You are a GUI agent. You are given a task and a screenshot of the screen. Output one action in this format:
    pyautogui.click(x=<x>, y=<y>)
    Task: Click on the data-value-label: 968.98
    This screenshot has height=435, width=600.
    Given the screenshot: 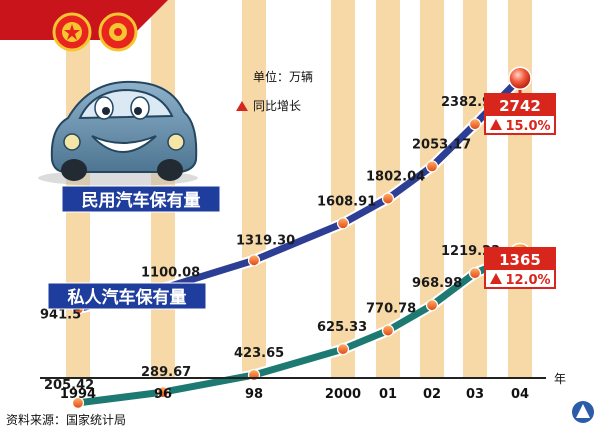 What is the action you would take?
    pyautogui.click(x=437, y=283)
    